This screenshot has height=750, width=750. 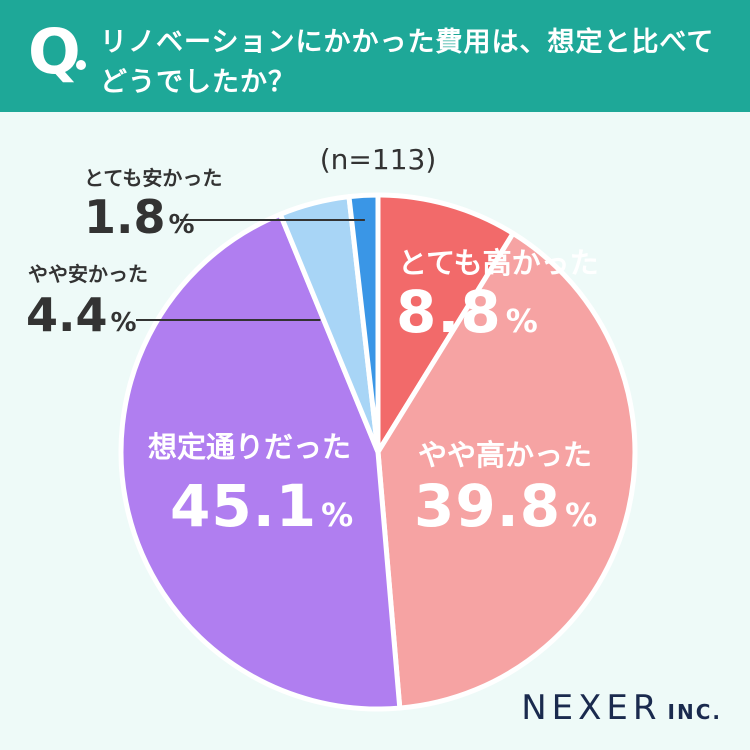 What do you see at coordinates (363, 323) in the screenshot?
I see `slice-very-cheap` at bounding box center [363, 323].